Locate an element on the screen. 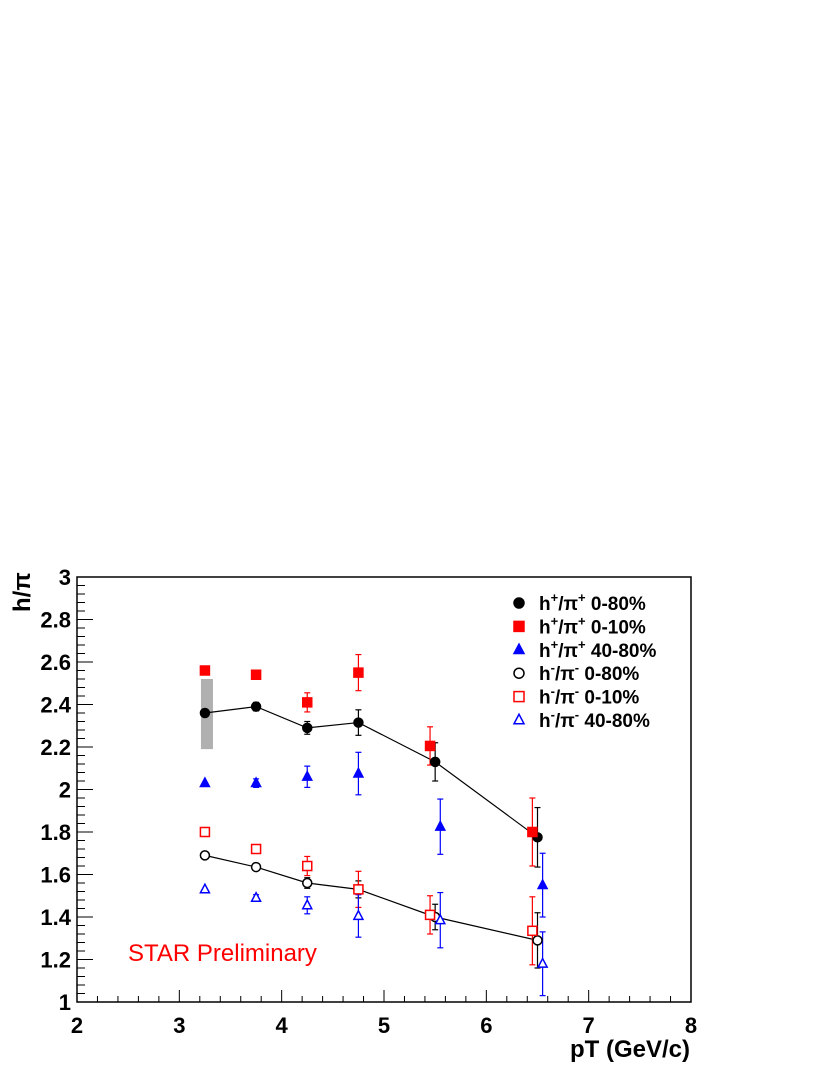  series-lines is located at coordinates (371, 823).